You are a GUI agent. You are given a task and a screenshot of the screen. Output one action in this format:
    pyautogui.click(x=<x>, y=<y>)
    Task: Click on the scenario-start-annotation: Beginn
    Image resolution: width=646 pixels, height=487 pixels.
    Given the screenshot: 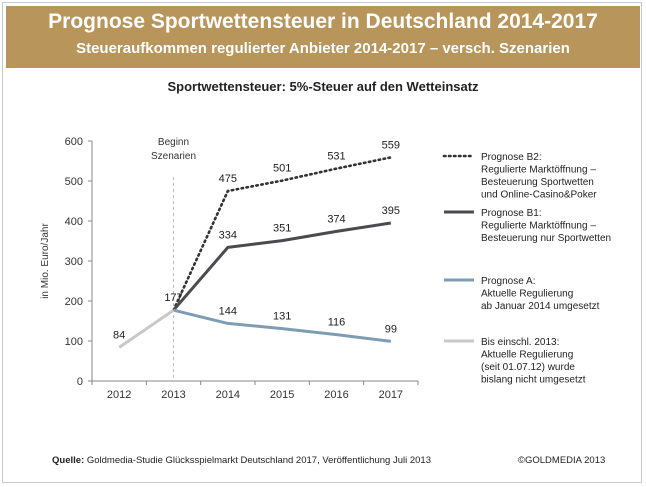 What is the action you would take?
    pyautogui.click(x=173, y=142)
    